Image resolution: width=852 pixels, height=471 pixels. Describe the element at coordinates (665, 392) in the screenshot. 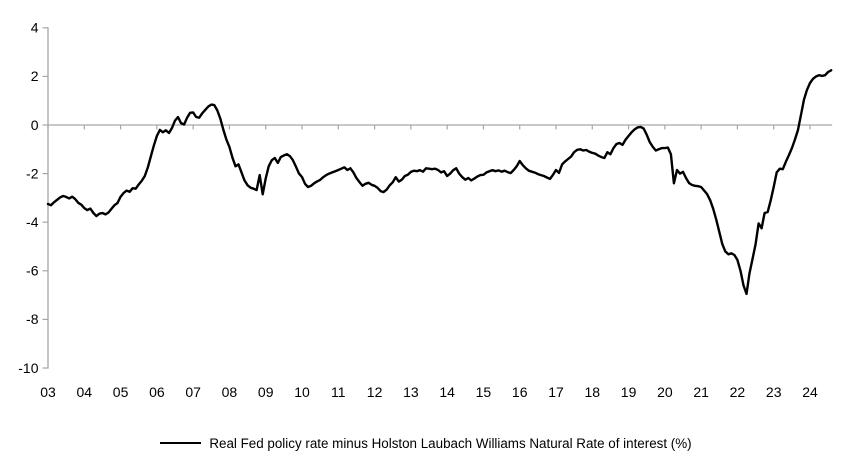

I see `x-axis-label: 20` at that location.